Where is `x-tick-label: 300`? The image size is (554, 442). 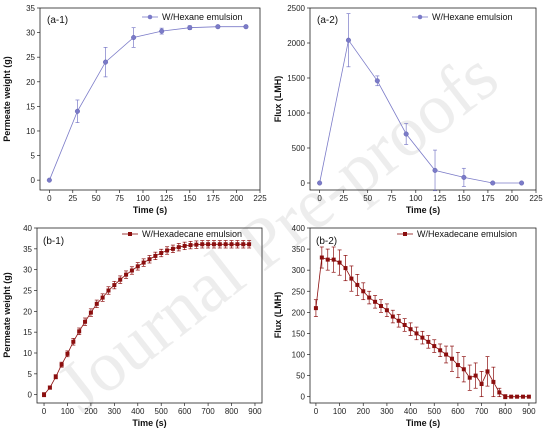
x-tick-label: 300 is located at coordinates (115, 411).